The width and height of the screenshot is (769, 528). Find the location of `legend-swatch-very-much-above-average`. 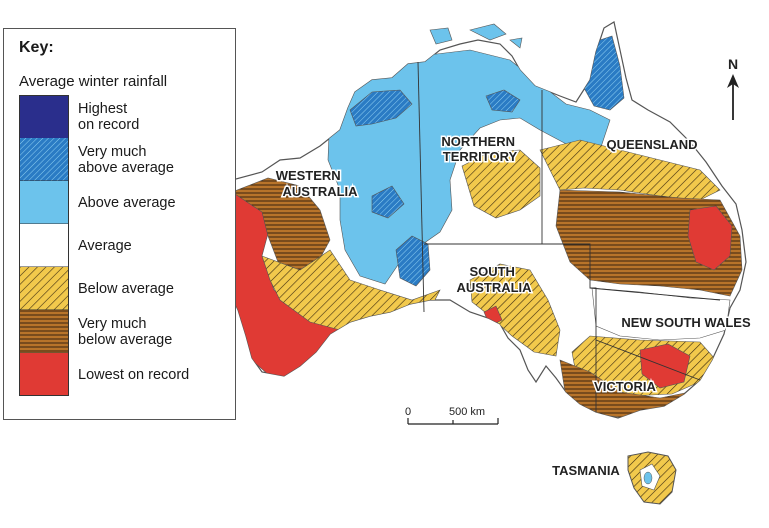

legend-swatch-very-much-above-average is located at coordinates (44, 159).